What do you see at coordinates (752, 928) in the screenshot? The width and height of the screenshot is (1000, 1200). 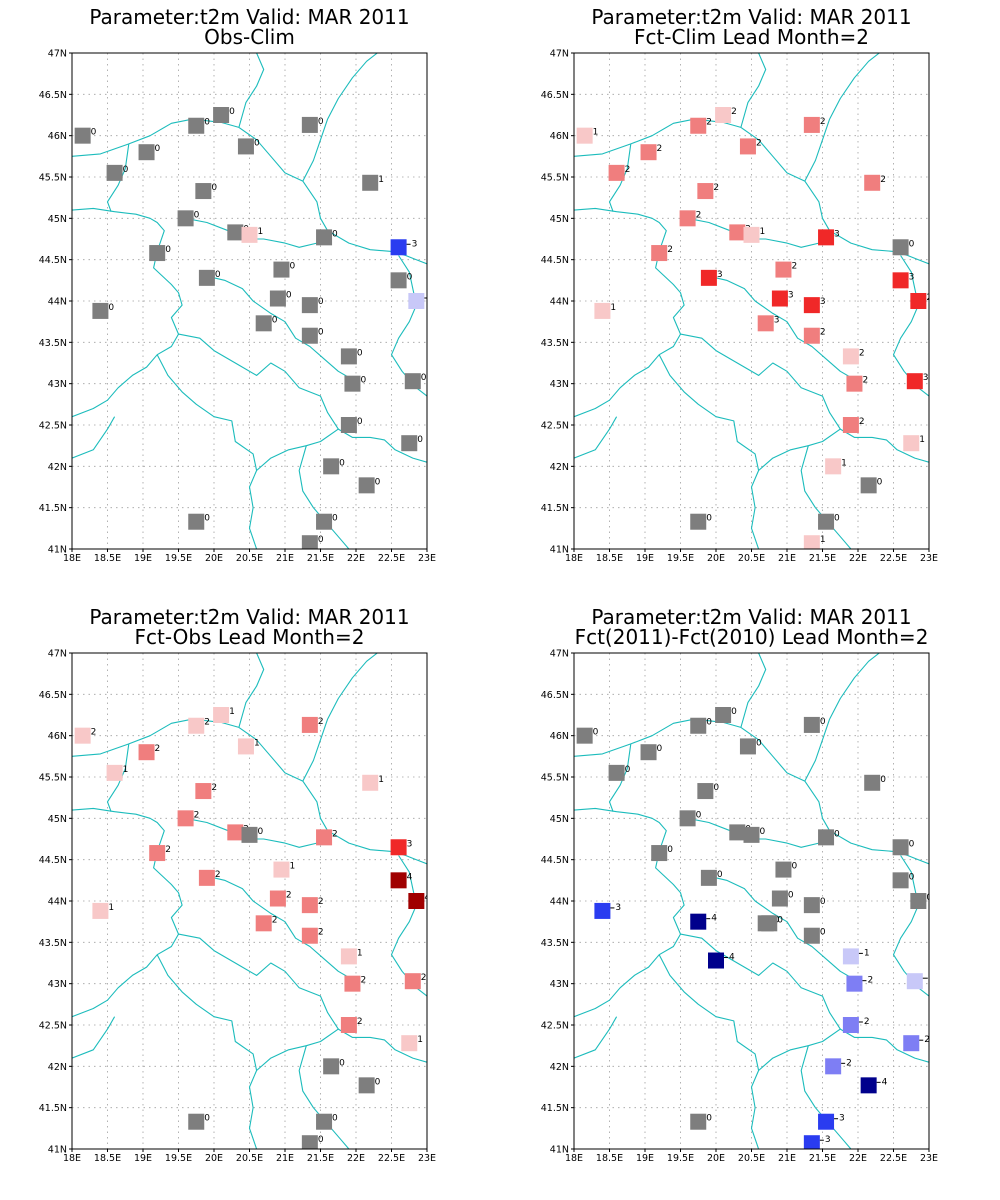 I see `stations: 000000000000000000000003122224033440` at bounding box center [752, 928].